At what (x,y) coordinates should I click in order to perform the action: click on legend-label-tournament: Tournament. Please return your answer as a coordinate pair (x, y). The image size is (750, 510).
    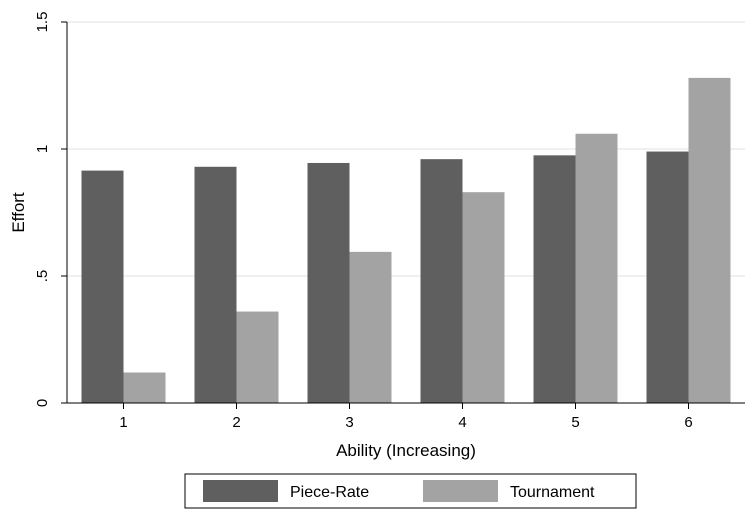
    Looking at the image, I should click on (552, 492).